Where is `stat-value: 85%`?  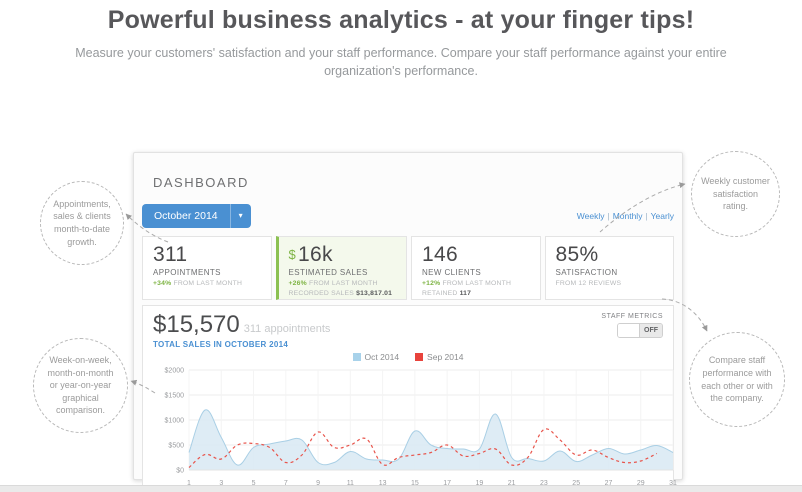 stat-value: 85% is located at coordinates (577, 254).